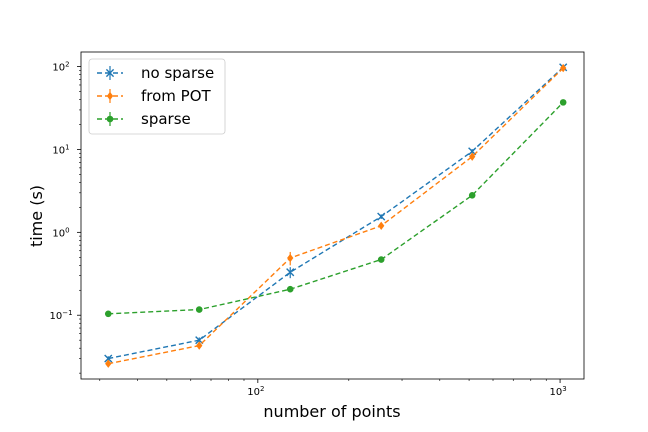 The image size is (648, 432). What do you see at coordinates (255, 391) in the screenshot?
I see `x-tick-label: 10²` at bounding box center [255, 391].